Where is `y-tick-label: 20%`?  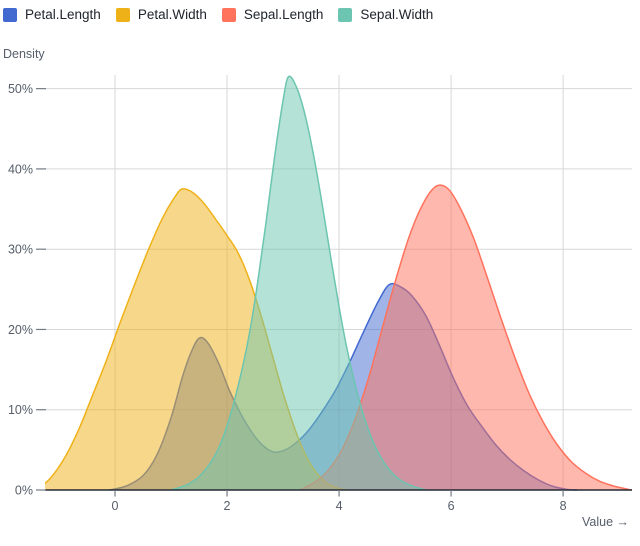 y-tick-label: 20% is located at coordinates (20, 330).